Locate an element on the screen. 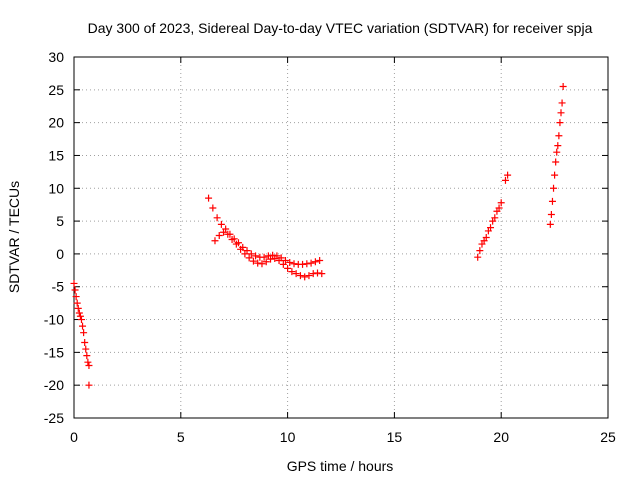 Image resolution: width=640 pixels, height=480 pixels. y-tick-label: 20 is located at coordinates (56, 123).